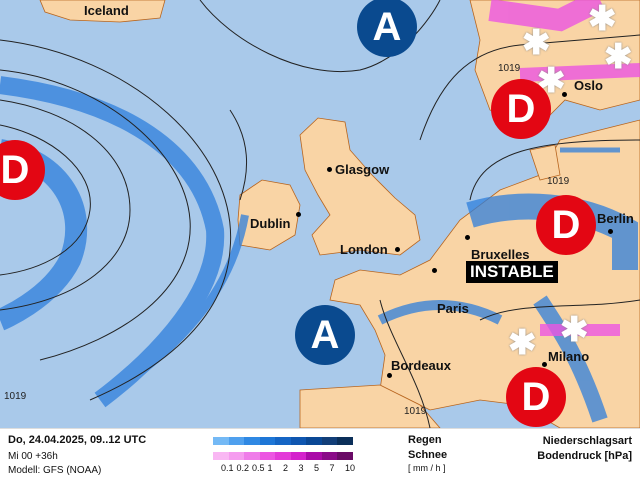  Describe the element at coordinates (615, 218) in the screenshot. I see `city-label-berlin: Berlin` at that location.